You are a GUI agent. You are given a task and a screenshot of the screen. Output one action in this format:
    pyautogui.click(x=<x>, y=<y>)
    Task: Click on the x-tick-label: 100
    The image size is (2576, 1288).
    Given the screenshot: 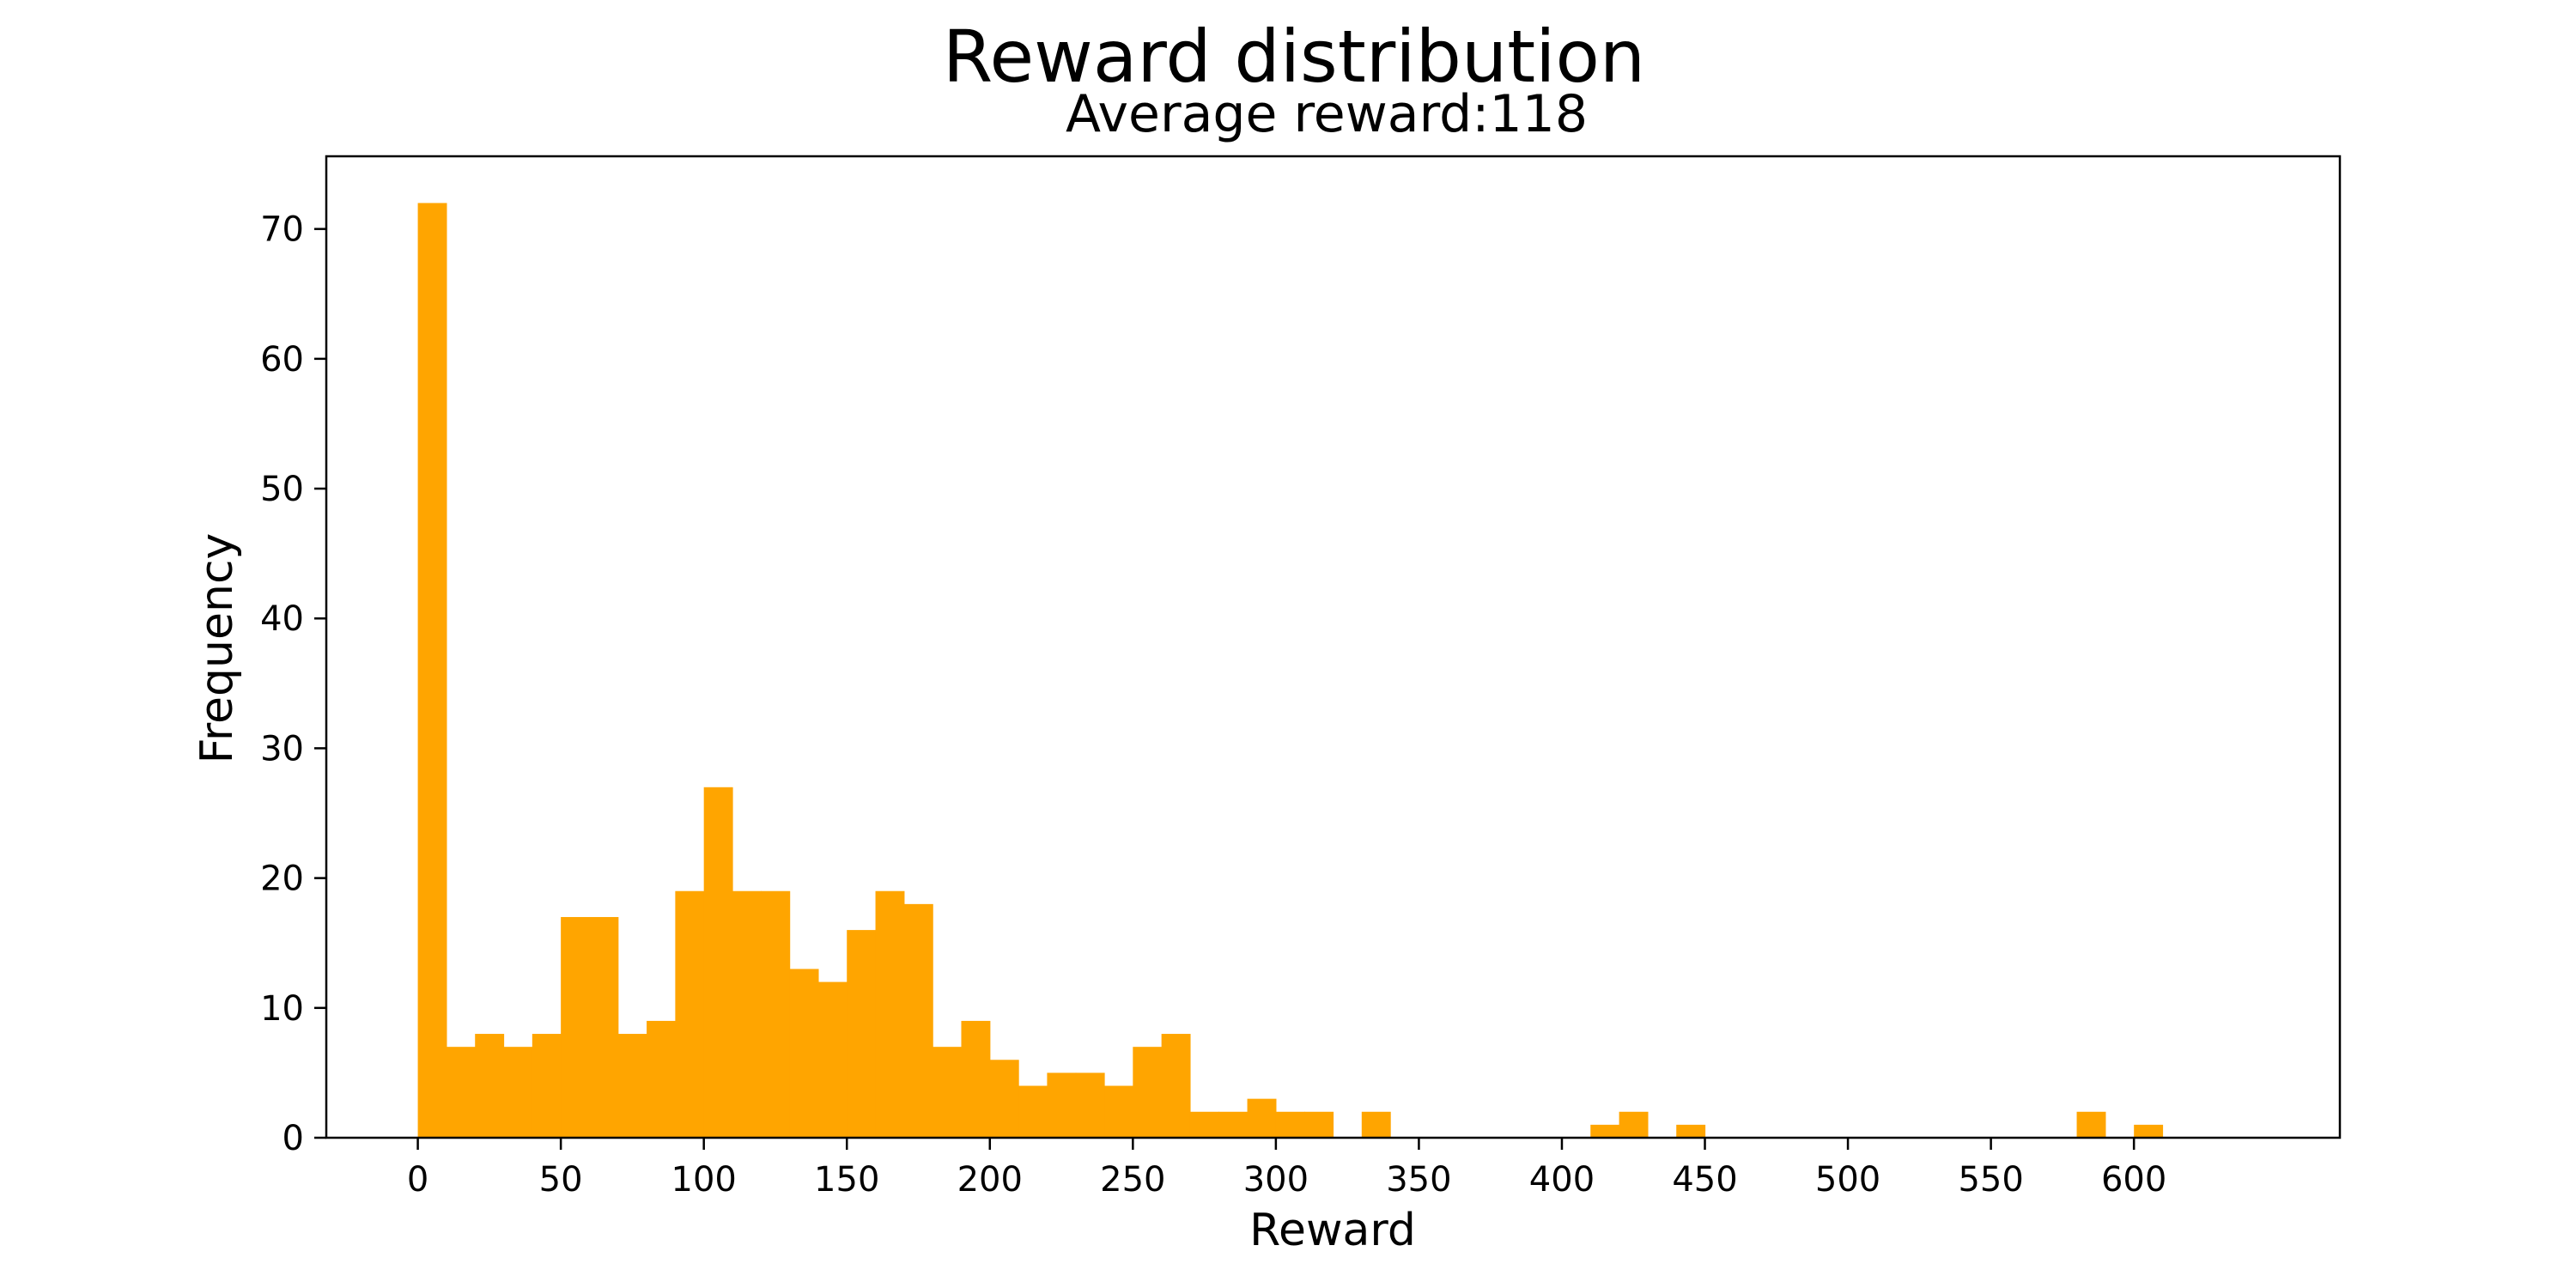 What is the action you would take?
    pyautogui.click(x=704, y=1180)
    